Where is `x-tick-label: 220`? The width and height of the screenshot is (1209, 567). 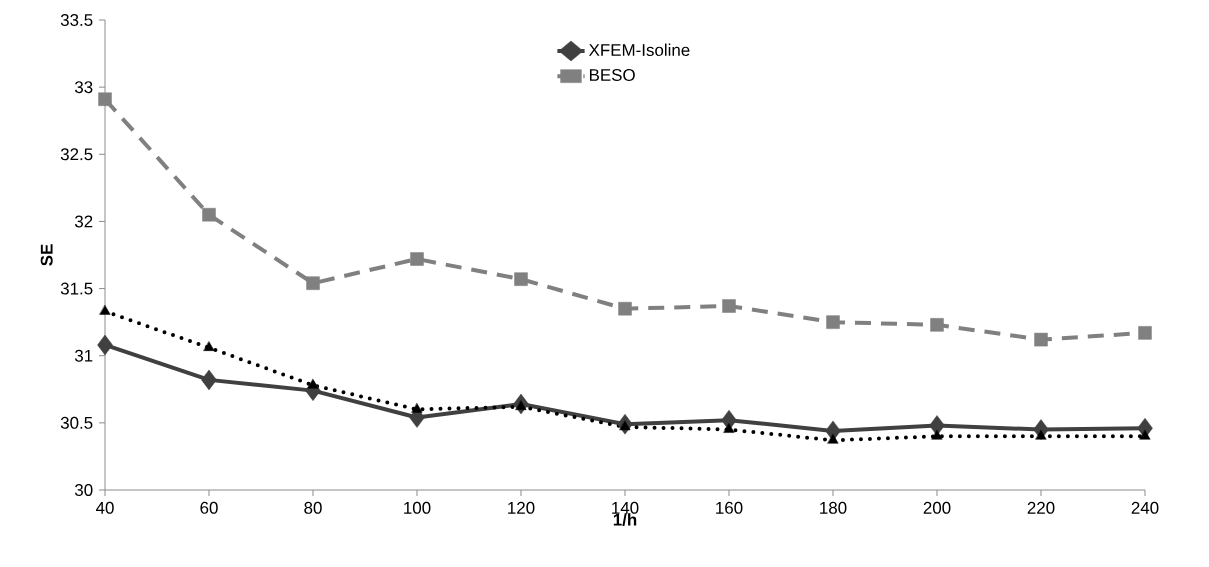
x-tick-label: 220 is located at coordinates (1041, 507).